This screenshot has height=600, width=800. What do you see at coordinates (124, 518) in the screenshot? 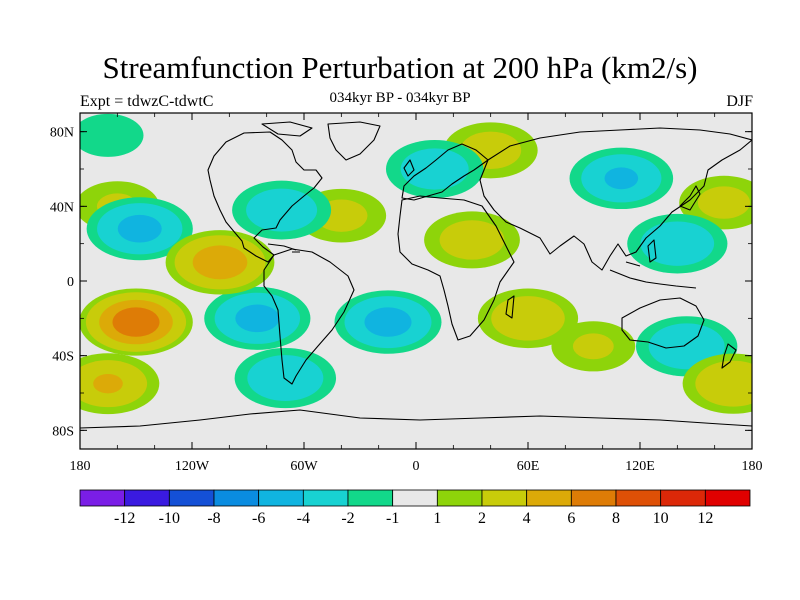
I see `colorbar-level-label: -12` at bounding box center [124, 518].